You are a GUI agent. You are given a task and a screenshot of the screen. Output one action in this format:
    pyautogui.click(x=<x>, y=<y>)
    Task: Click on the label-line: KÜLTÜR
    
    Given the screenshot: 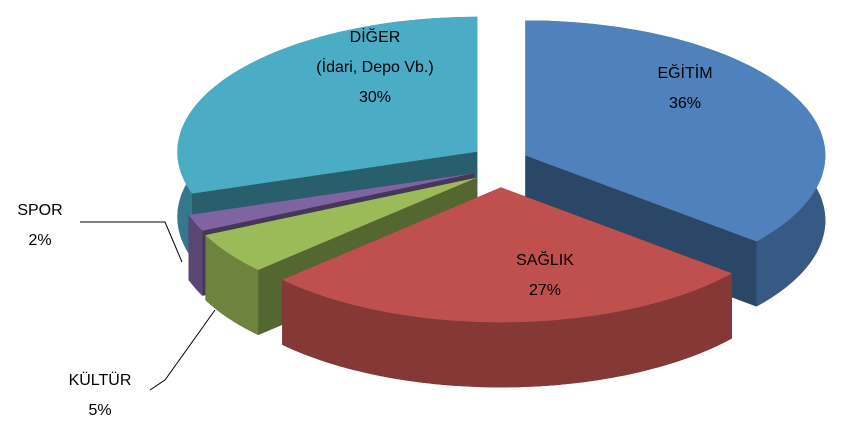 What is the action you would take?
    pyautogui.click(x=100, y=380)
    